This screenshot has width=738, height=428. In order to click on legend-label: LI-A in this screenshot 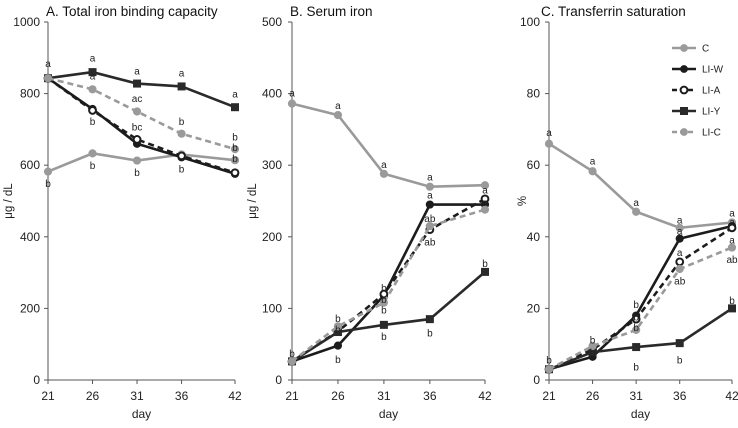, I will do `click(711, 91)`.